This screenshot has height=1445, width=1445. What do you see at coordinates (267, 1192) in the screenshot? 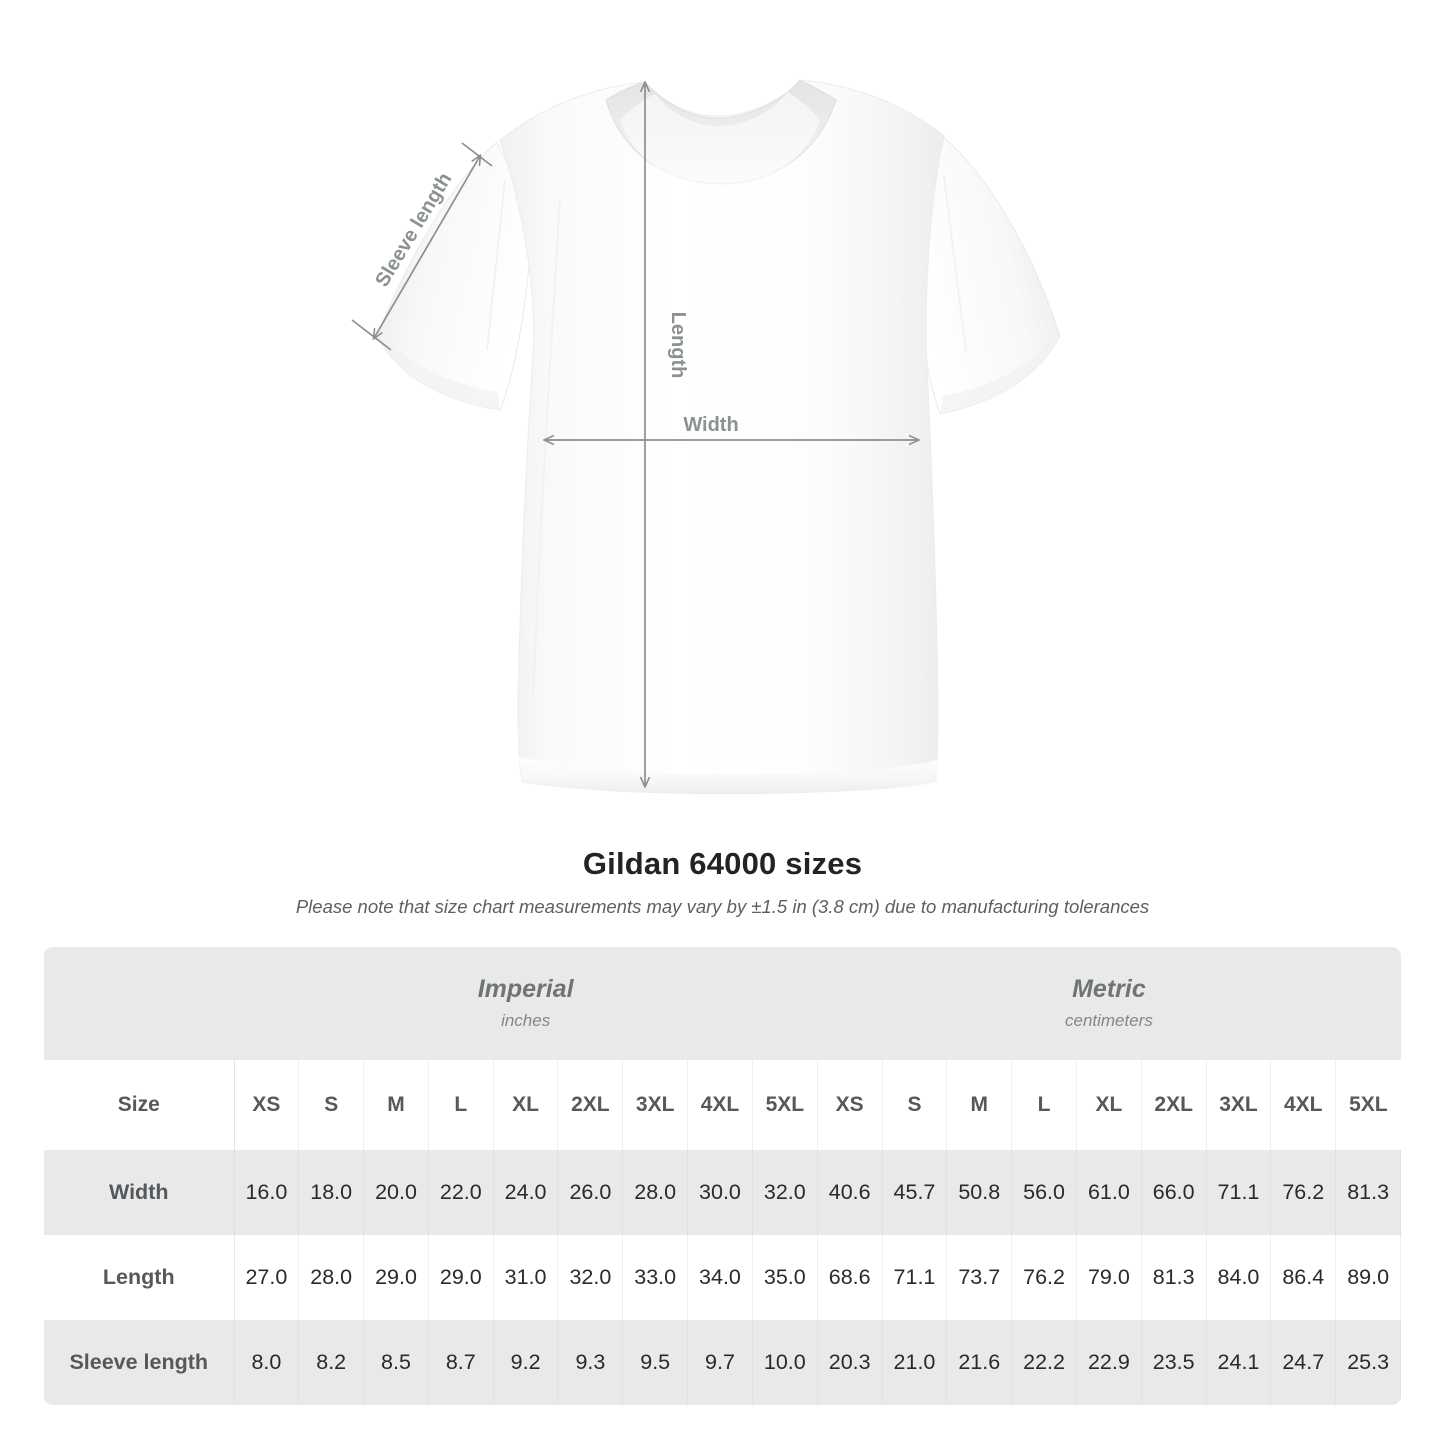
I see `measurement-cell: 16.0` at bounding box center [267, 1192].